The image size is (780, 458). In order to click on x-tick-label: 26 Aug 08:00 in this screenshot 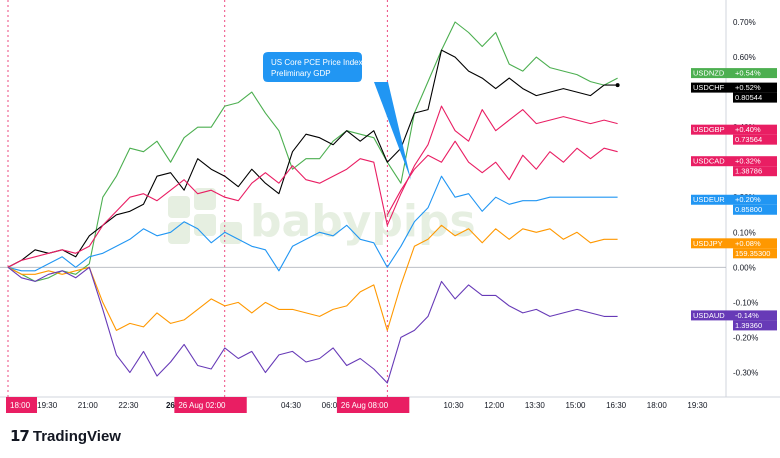, I will do `click(365, 405)`.